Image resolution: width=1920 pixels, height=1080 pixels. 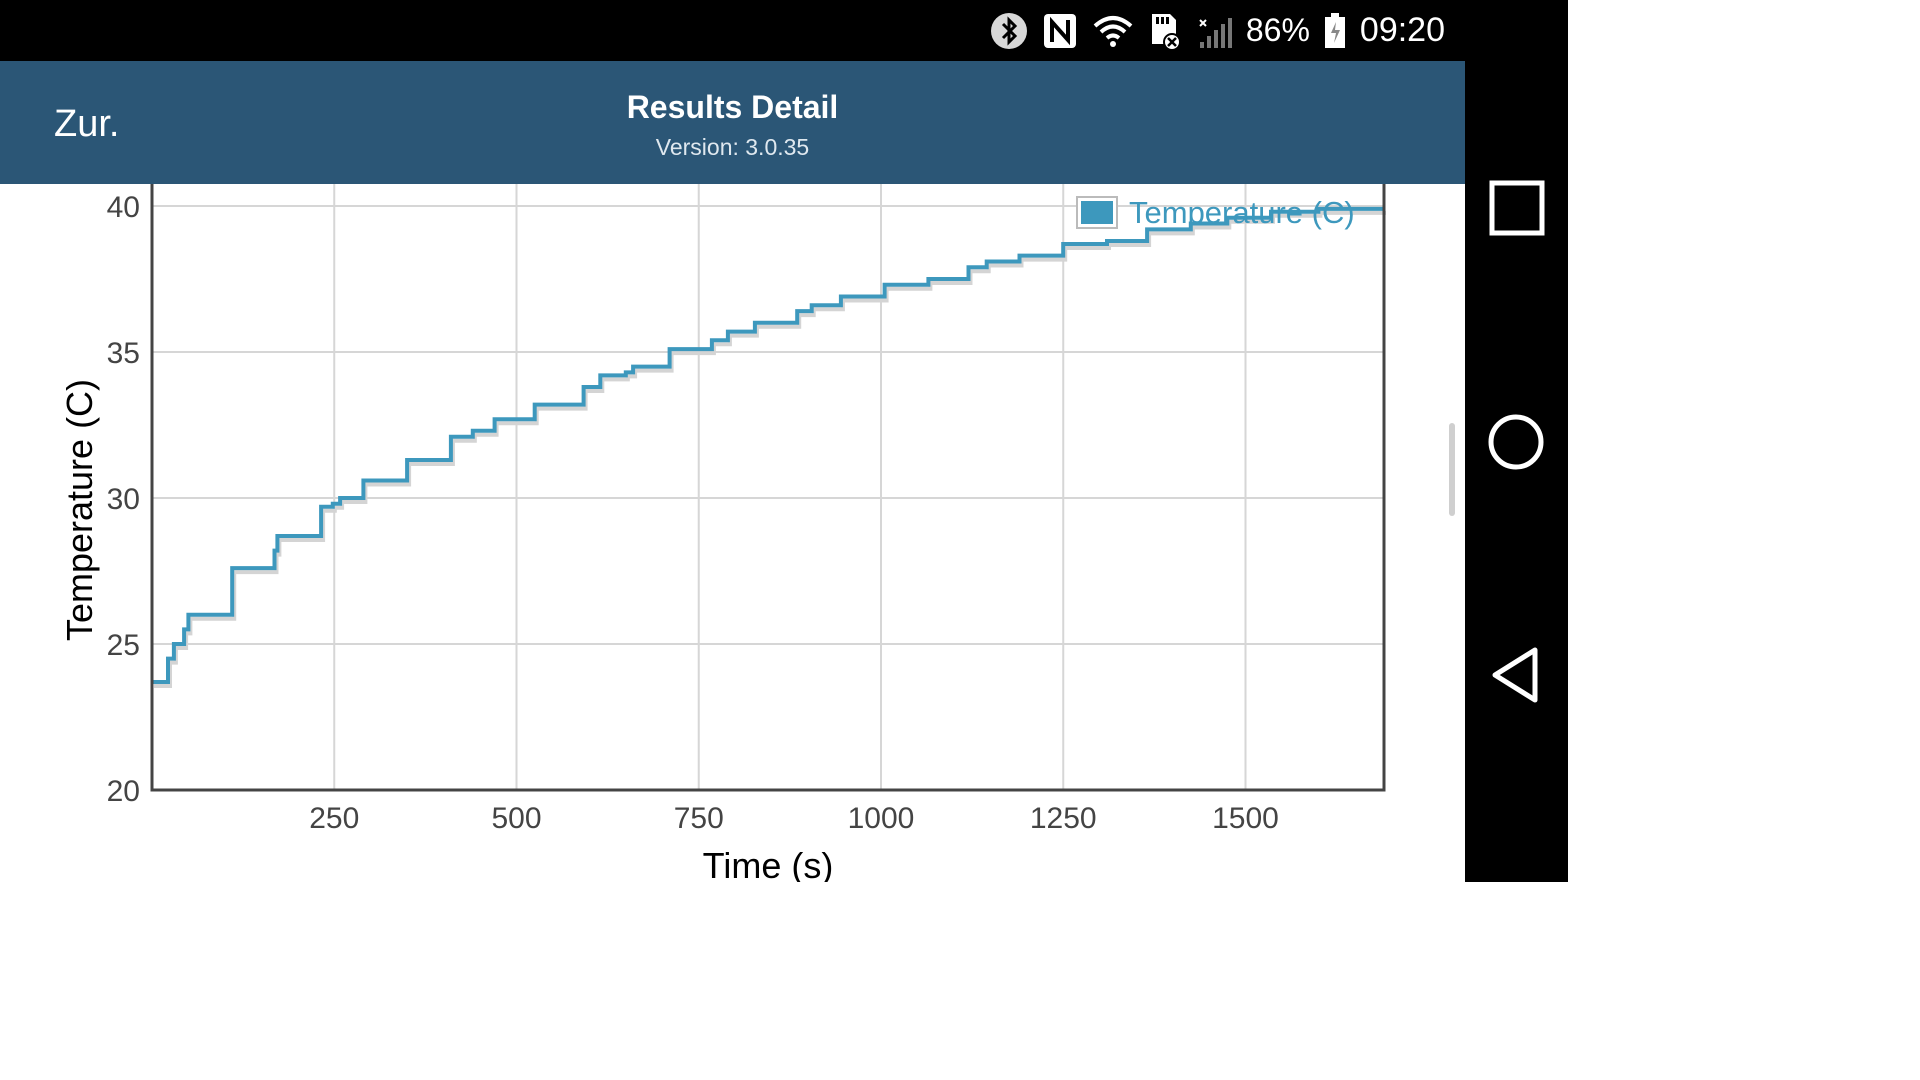 I want to click on battery-icon, so click(x=1335, y=30).